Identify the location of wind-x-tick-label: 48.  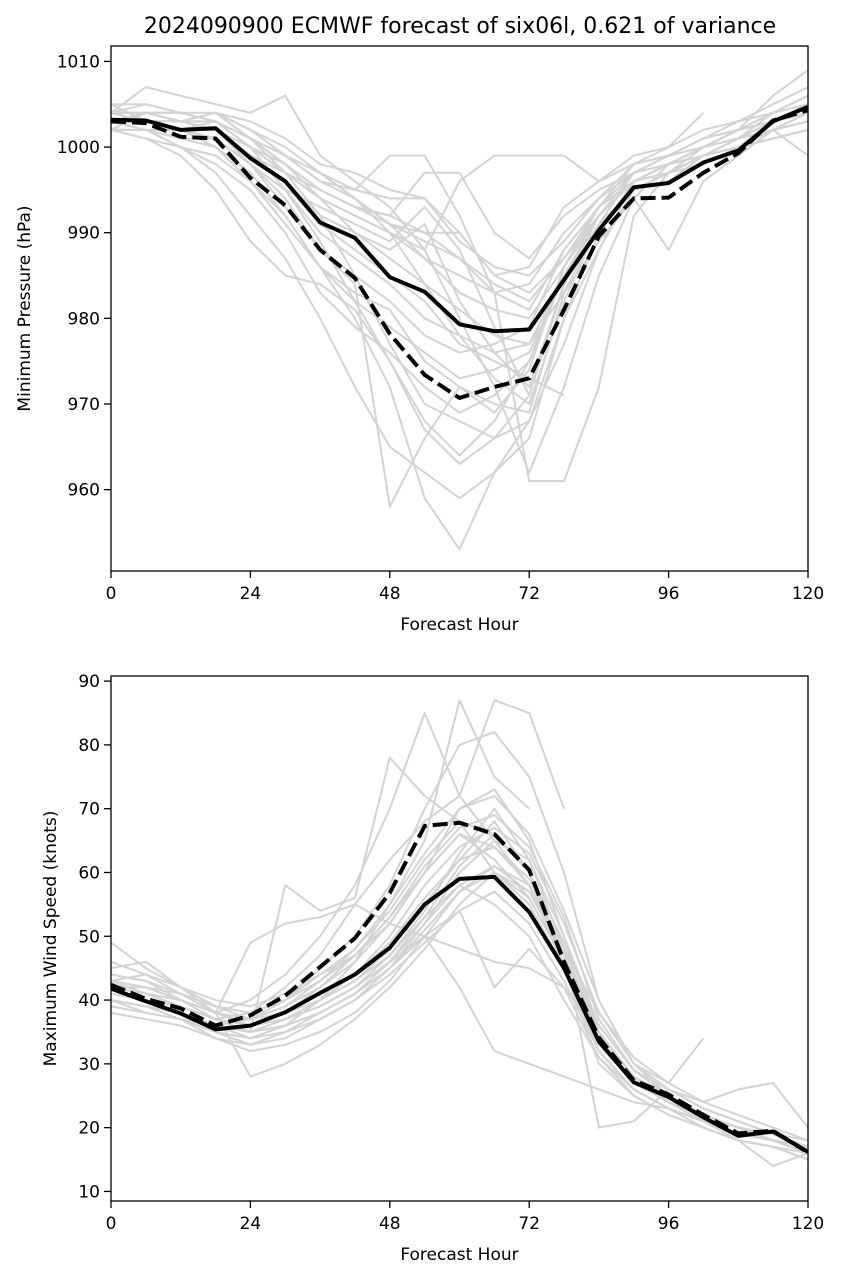
(390, 1224).